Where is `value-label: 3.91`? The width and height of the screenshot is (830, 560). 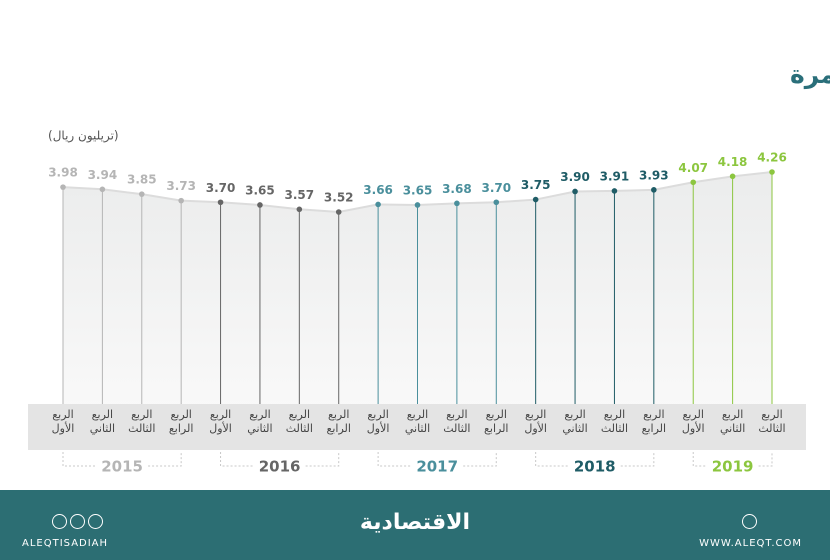 value-label: 3.91 is located at coordinates (615, 176).